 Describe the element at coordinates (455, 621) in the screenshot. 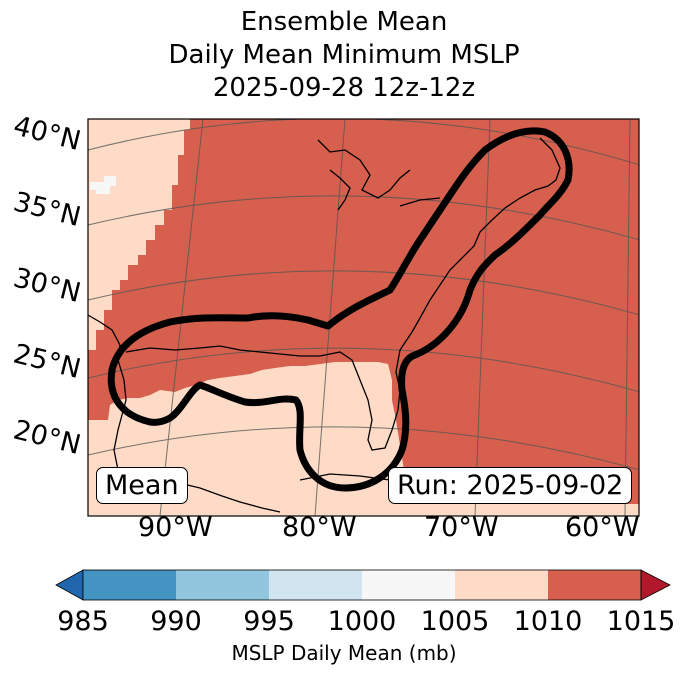

I see `colorbar-tick: 1005` at that location.